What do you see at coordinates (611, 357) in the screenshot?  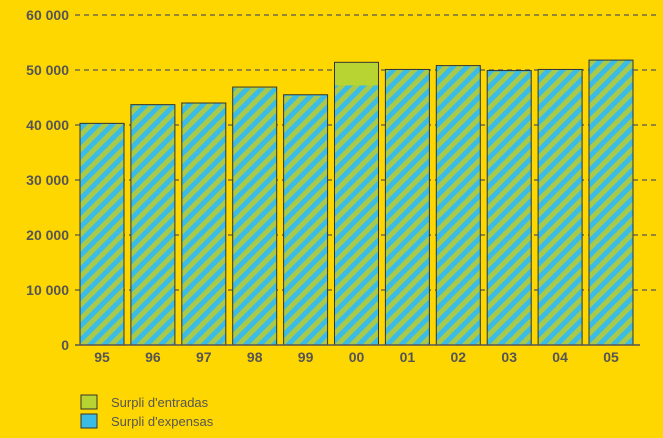 I see `x-tick-label: 05` at bounding box center [611, 357].